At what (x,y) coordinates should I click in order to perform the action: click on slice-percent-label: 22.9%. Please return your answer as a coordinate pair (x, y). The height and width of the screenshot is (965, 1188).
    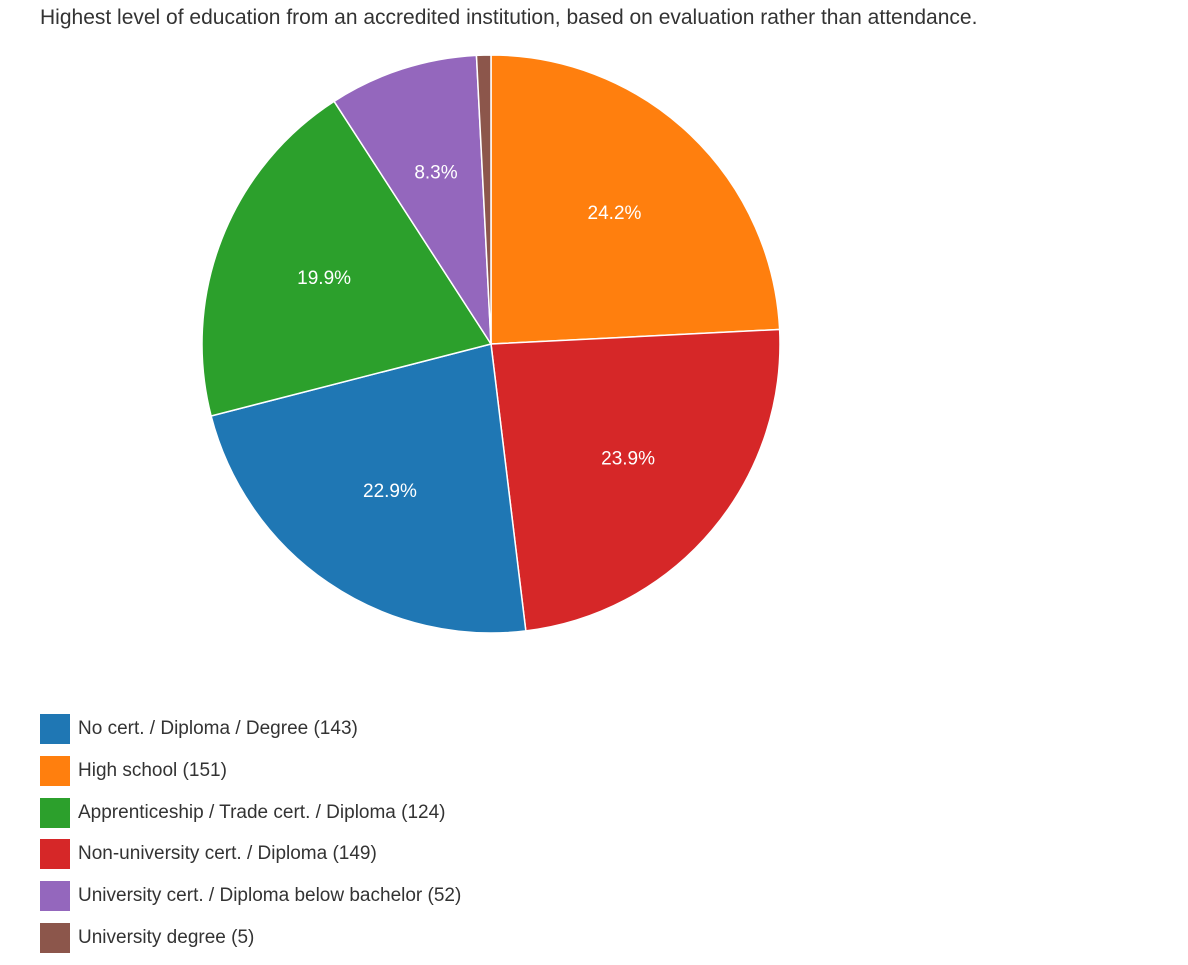
    Looking at the image, I should click on (390, 491).